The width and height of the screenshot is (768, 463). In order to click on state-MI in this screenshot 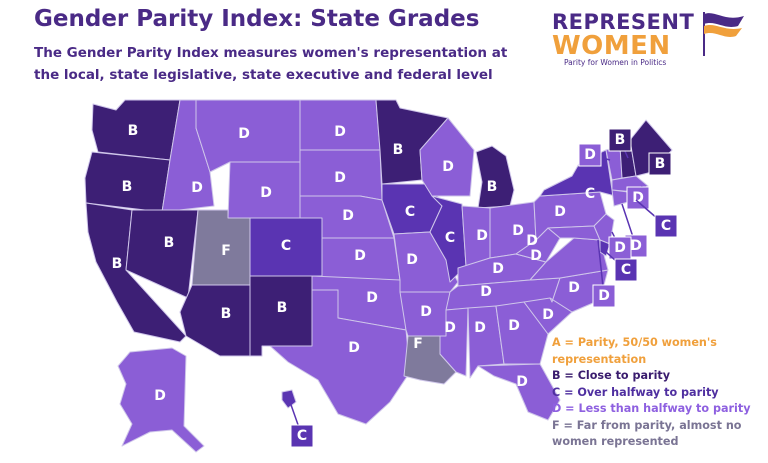, I will do `click(495, 177)`.